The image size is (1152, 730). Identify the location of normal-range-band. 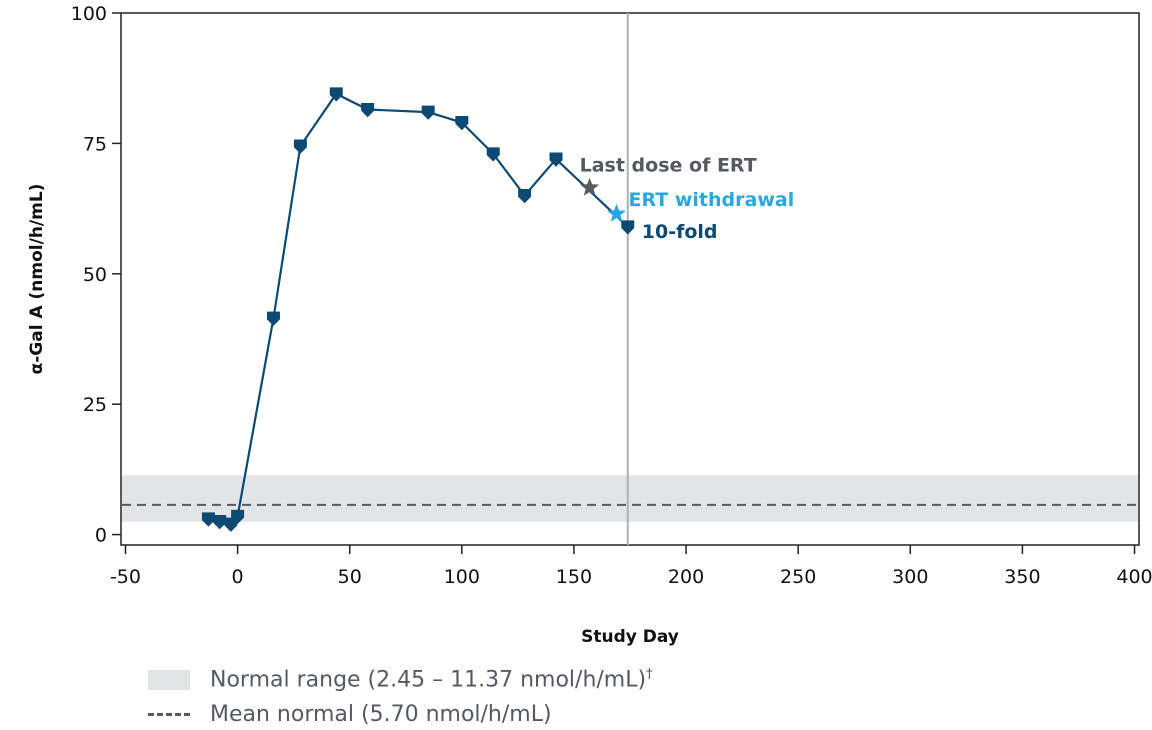
(630, 498).